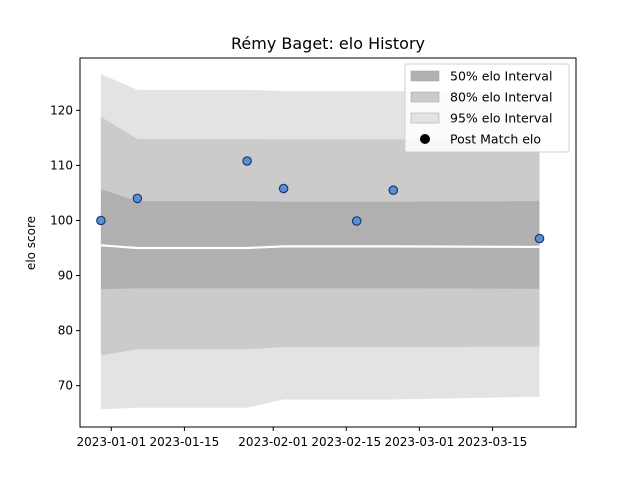  What do you see at coordinates (111, 442) in the screenshot?
I see `x-tick-label: 2023-01-01` at bounding box center [111, 442].